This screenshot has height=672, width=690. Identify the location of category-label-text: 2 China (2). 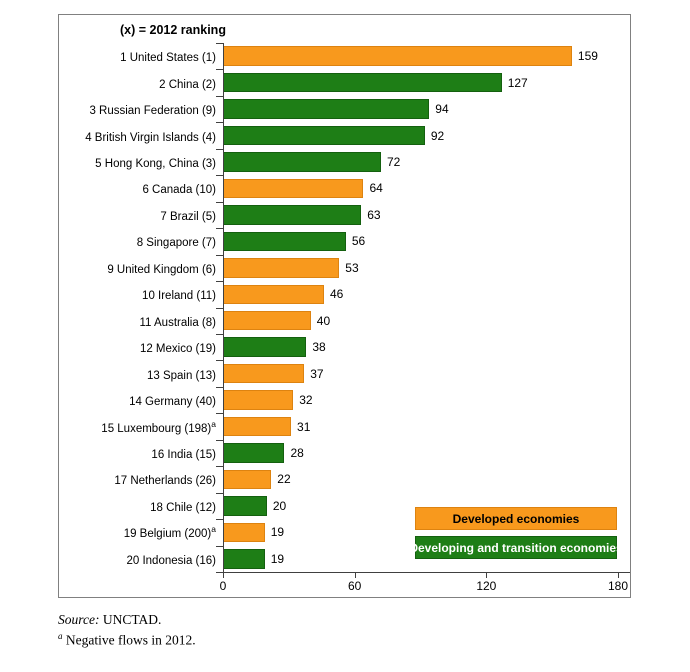
(187, 84).